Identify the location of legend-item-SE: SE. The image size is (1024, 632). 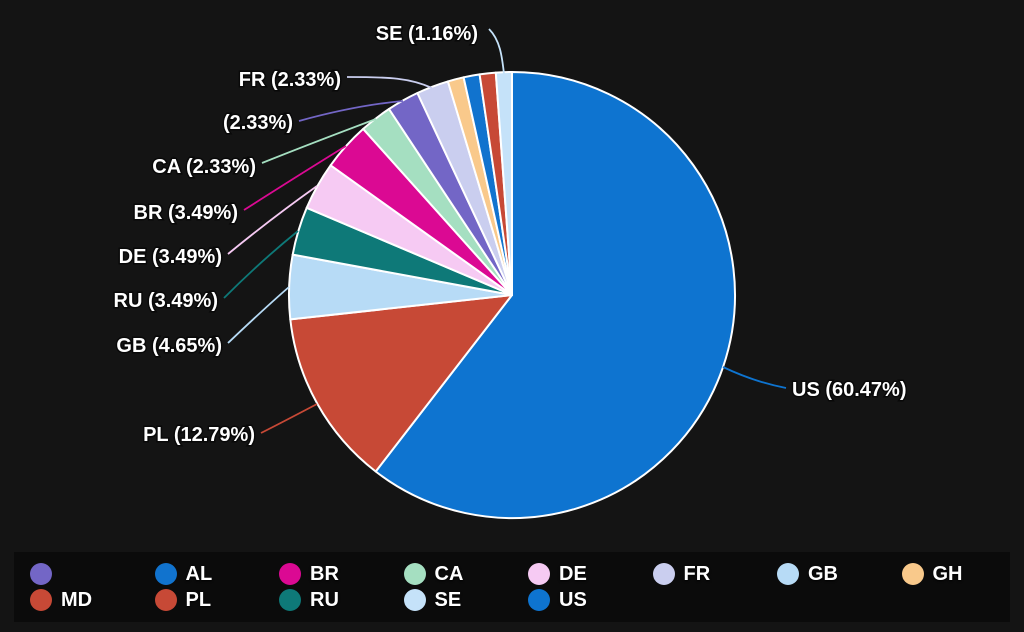
(450, 600).